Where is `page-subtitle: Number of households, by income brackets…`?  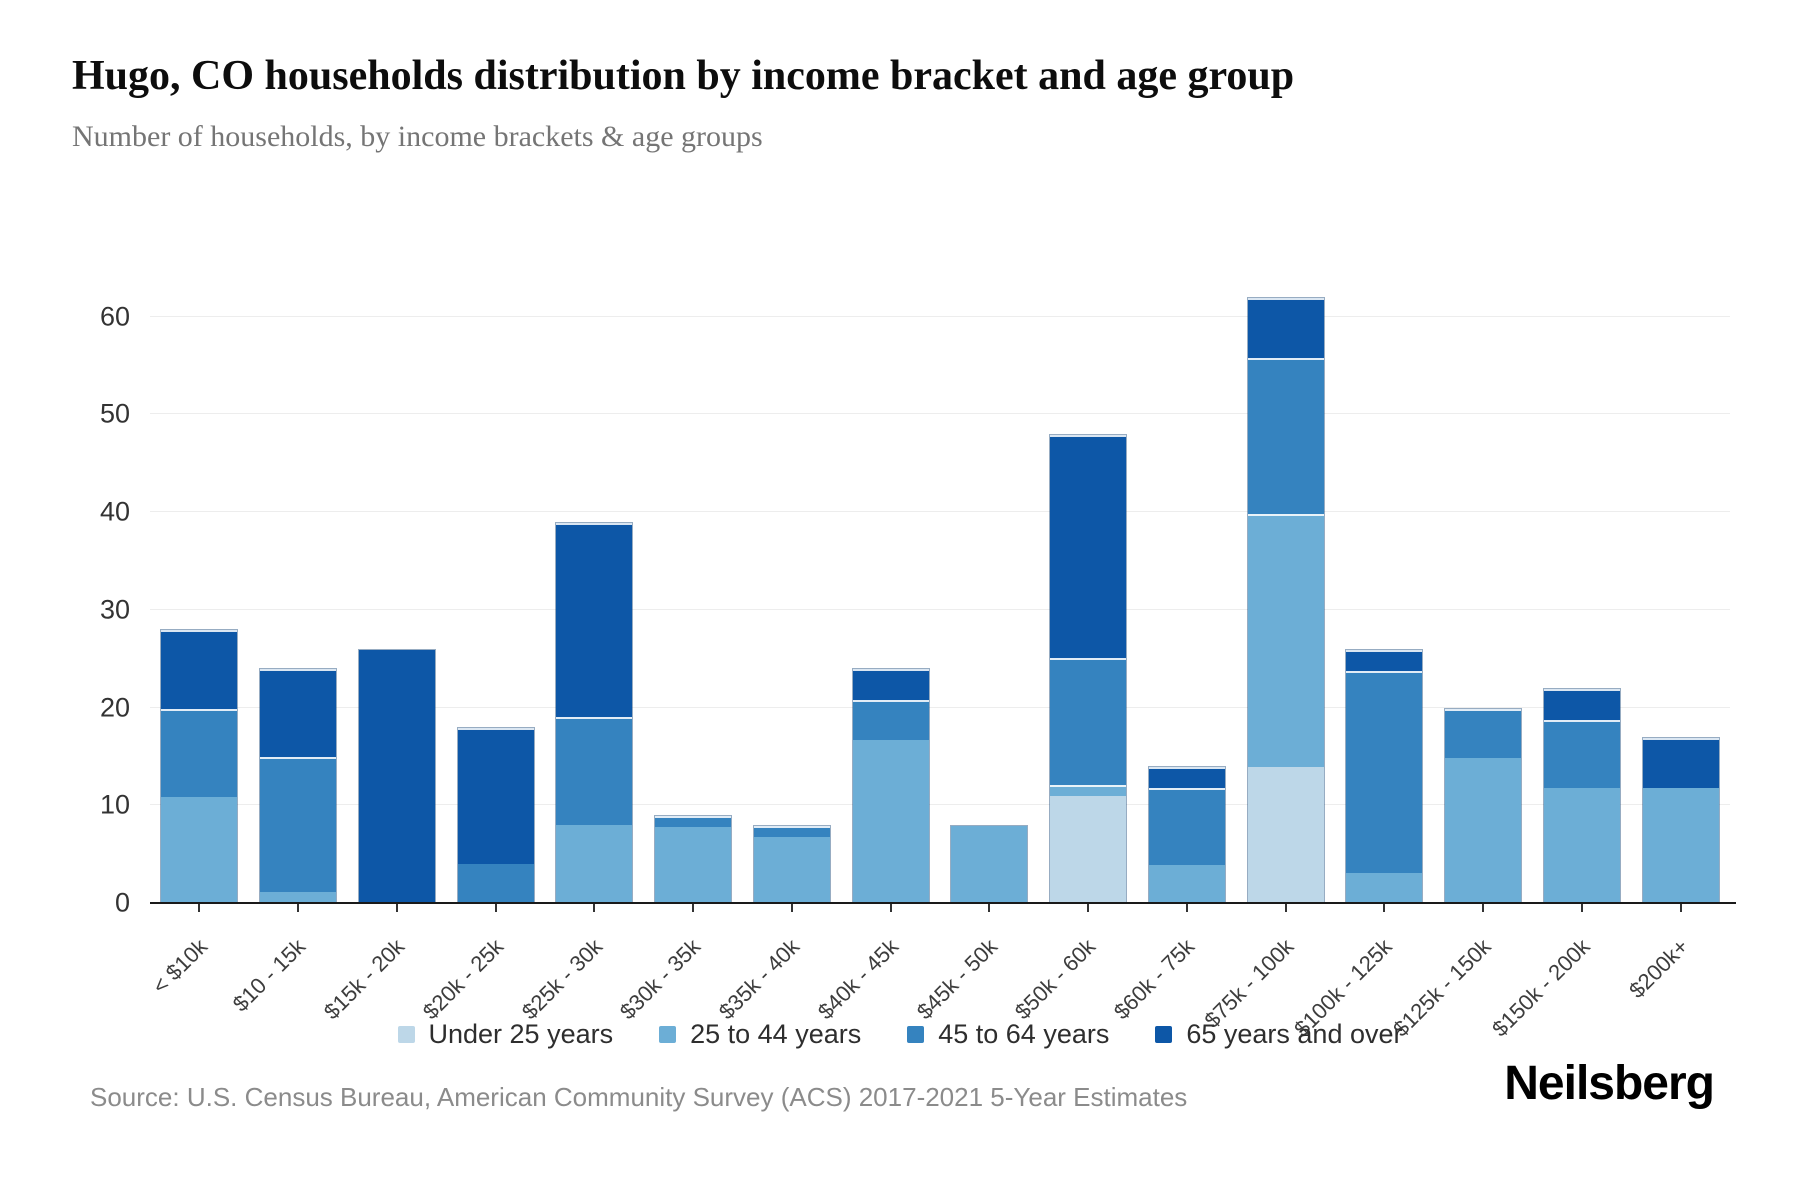 page-subtitle: Number of households, by income brackets… is located at coordinates (417, 136).